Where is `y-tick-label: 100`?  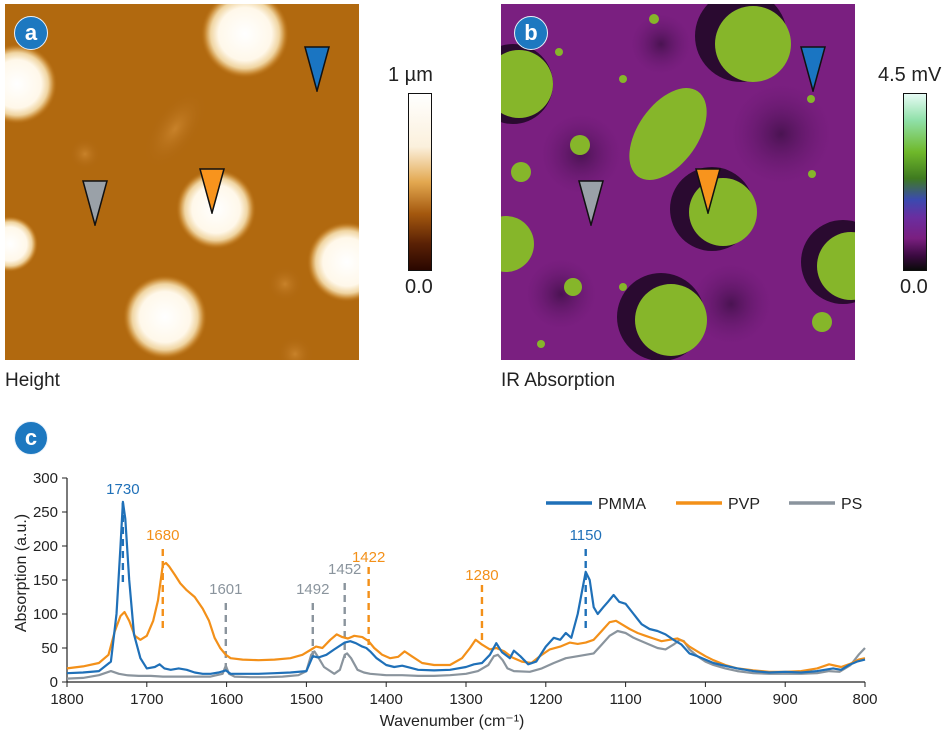
y-tick-label: 100 is located at coordinates (45, 614).